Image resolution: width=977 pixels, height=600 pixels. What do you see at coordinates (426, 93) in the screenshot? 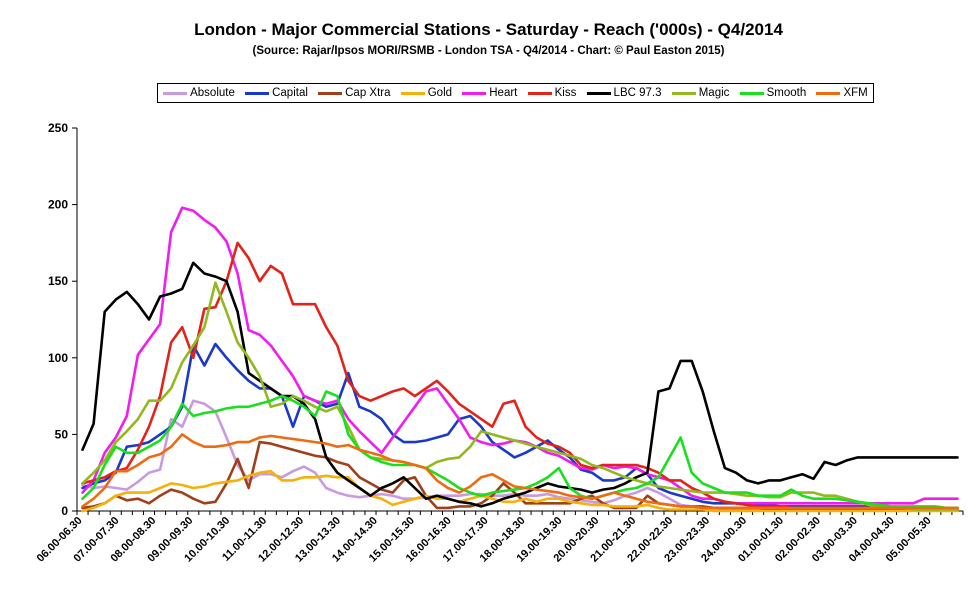
I see `legend-entry-gold: Gold` at bounding box center [426, 93].